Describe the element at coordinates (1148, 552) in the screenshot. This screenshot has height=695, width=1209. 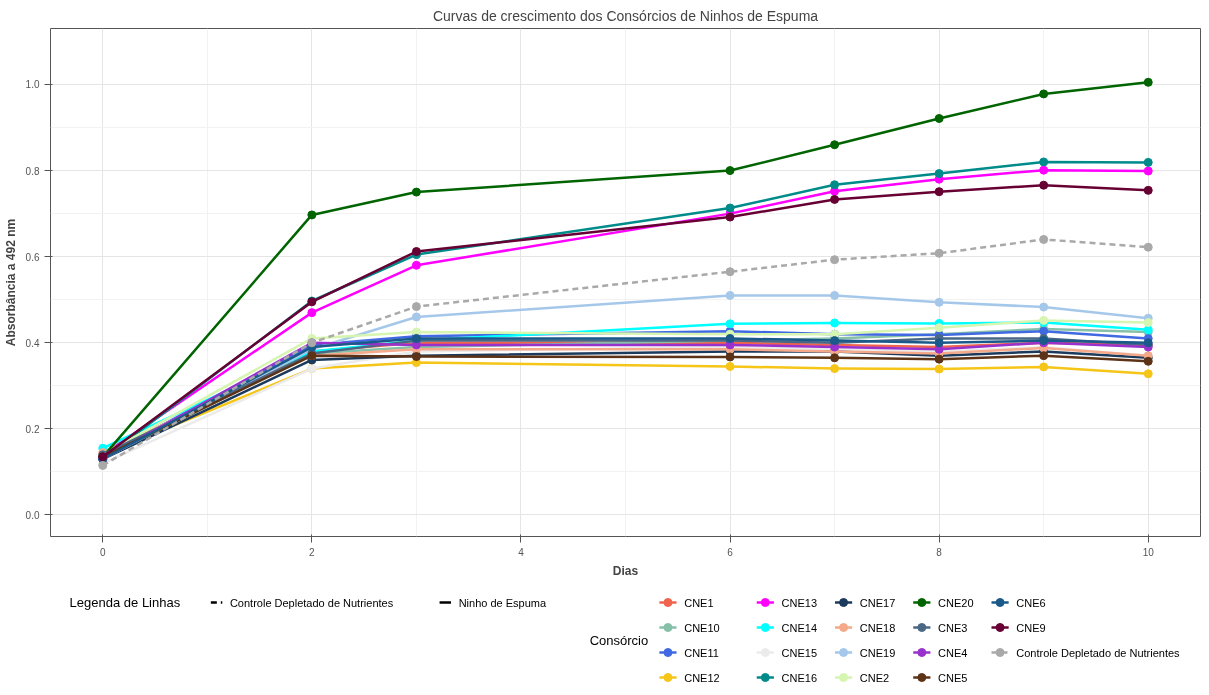
I see `x-tick-label: 10` at that location.